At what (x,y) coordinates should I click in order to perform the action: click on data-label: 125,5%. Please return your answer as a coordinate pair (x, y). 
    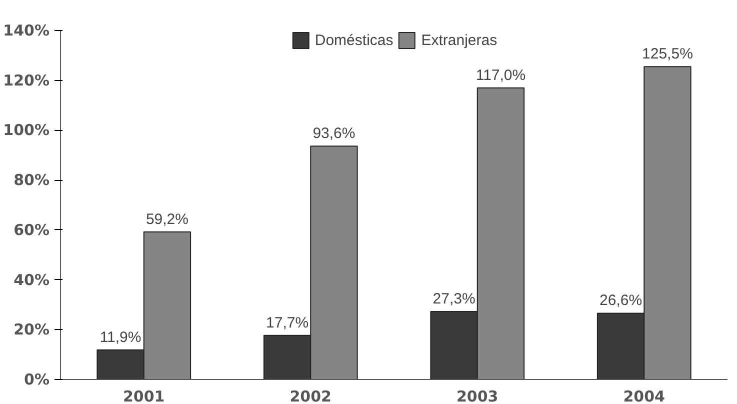
    Looking at the image, I should click on (667, 54).